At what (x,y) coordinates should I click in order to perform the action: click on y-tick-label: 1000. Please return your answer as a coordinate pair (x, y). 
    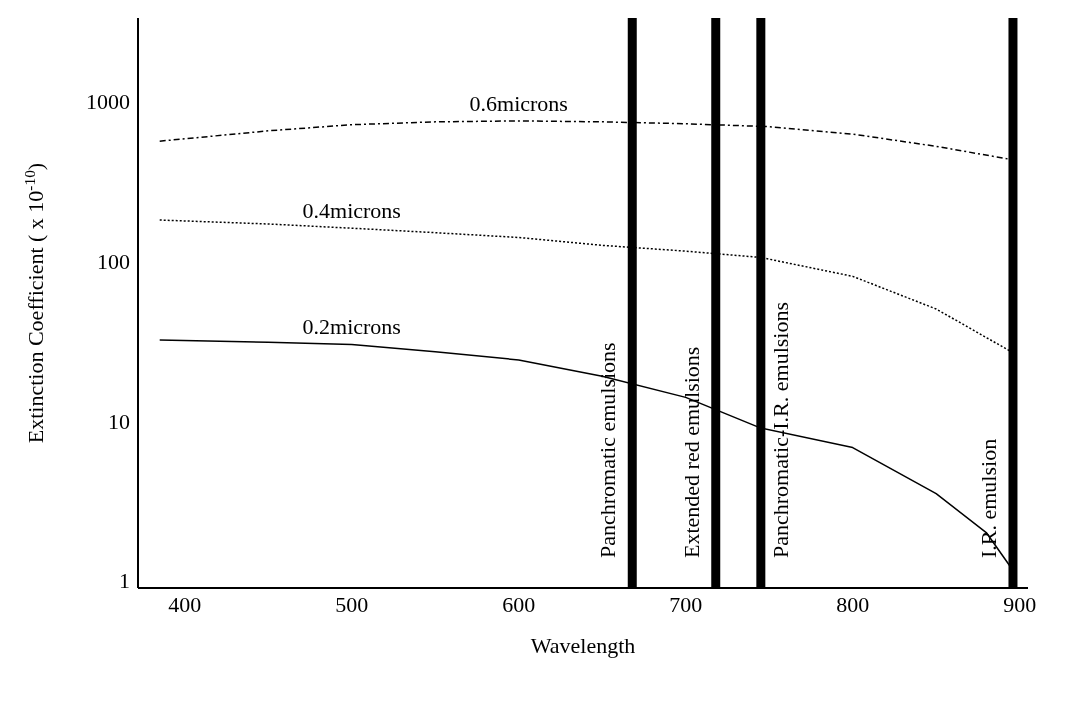
    Looking at the image, I should click on (108, 101).